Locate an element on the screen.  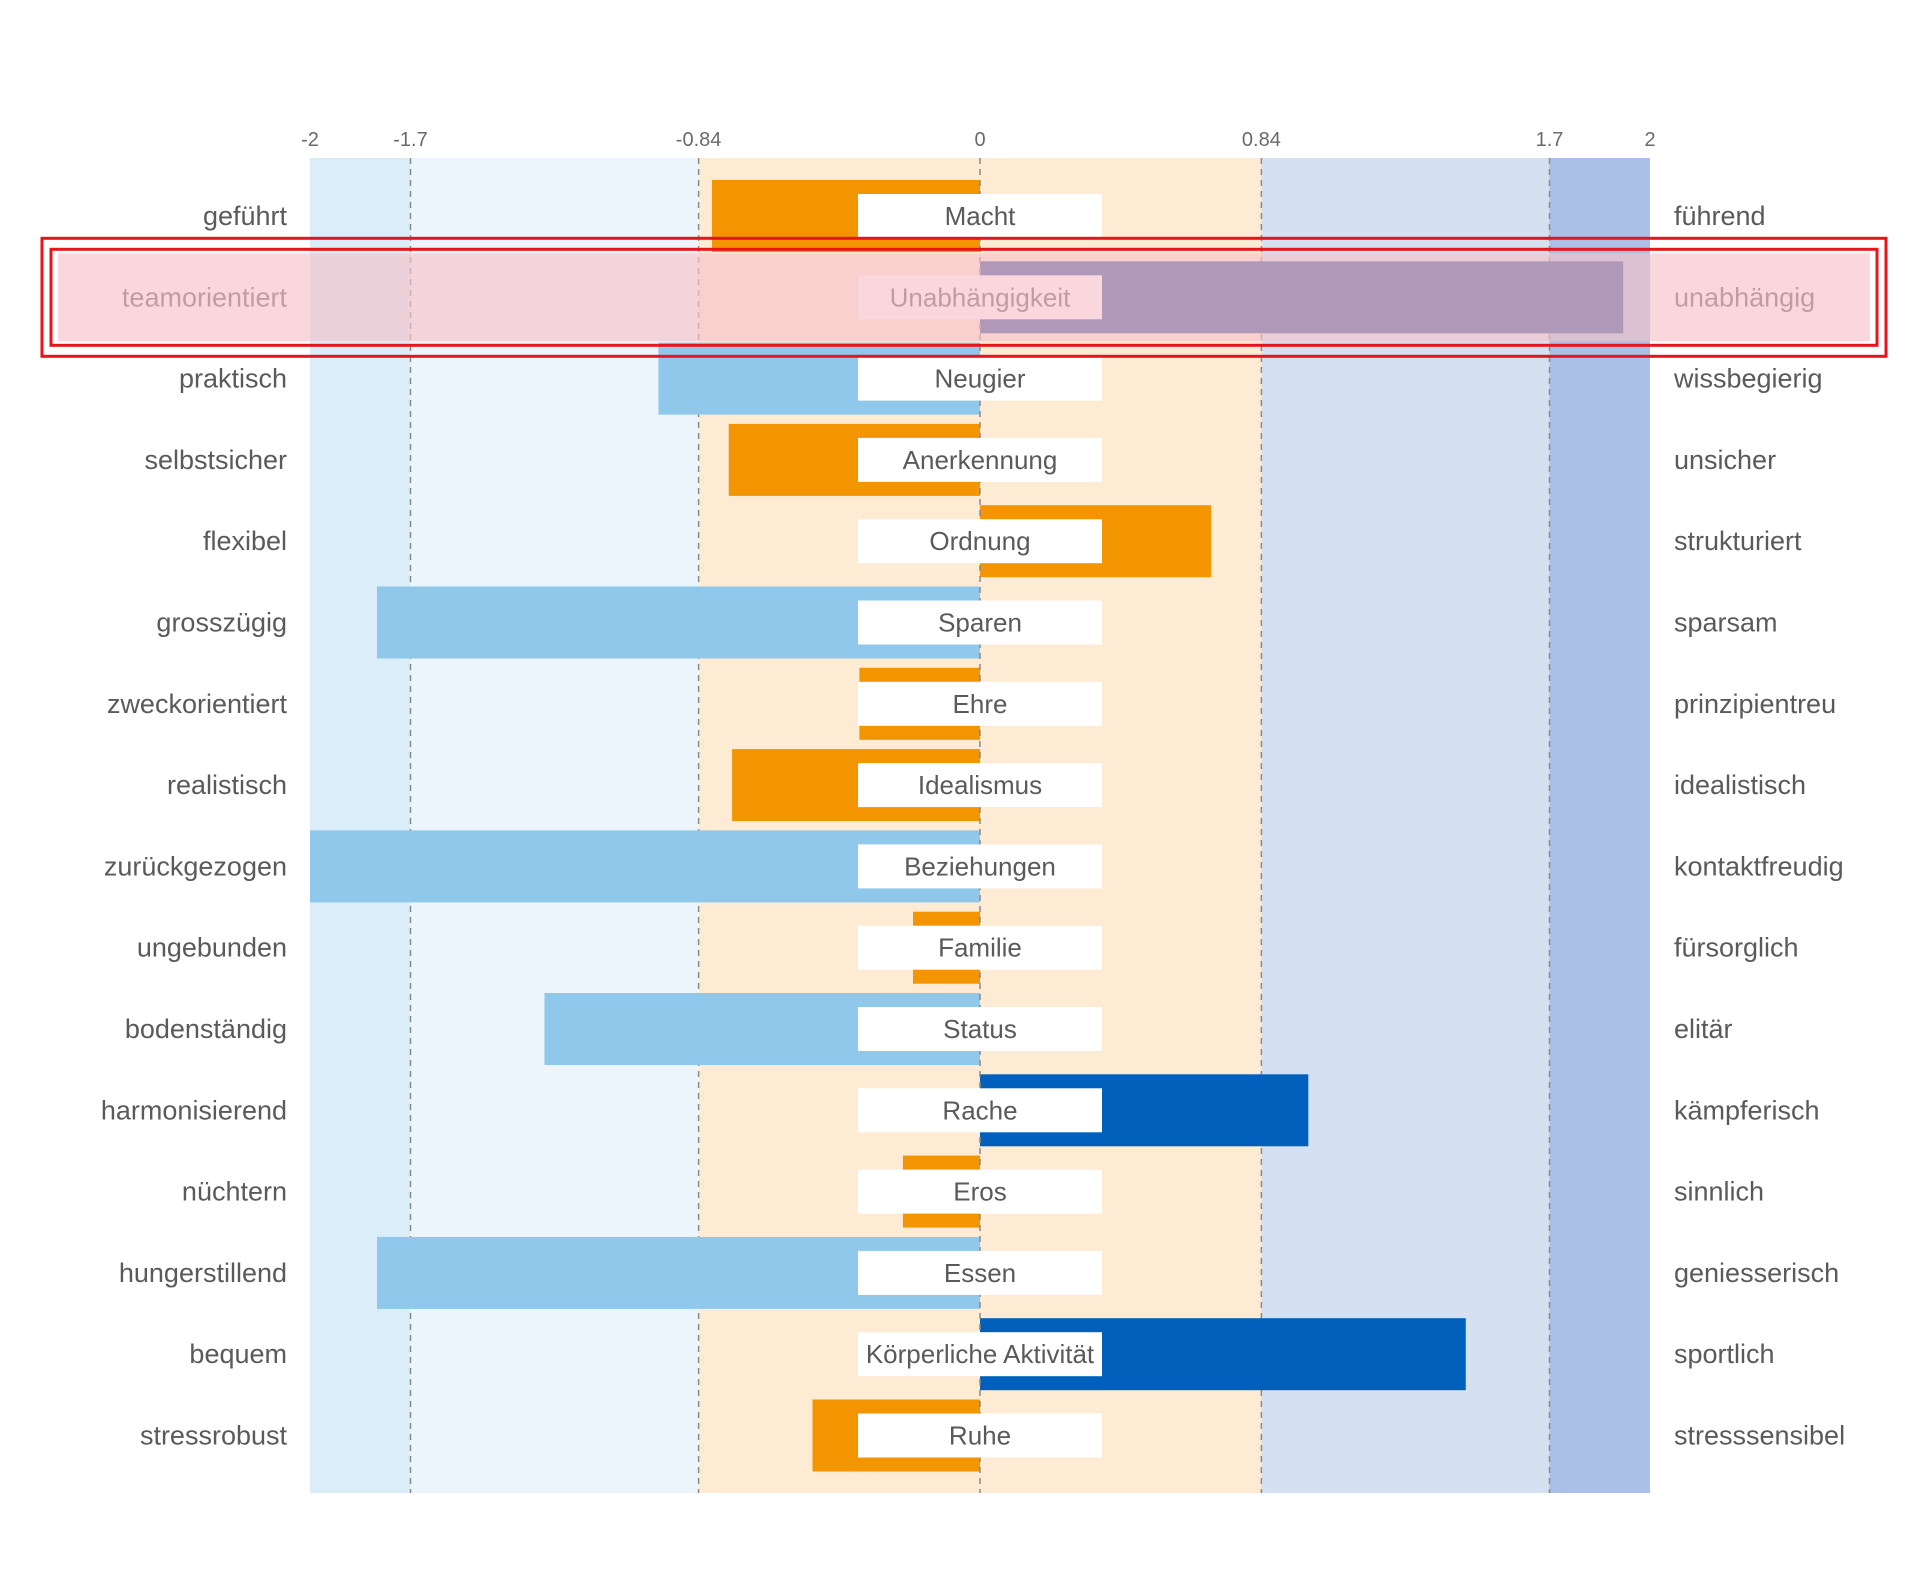
row-highlight is located at coordinates (964, 297).